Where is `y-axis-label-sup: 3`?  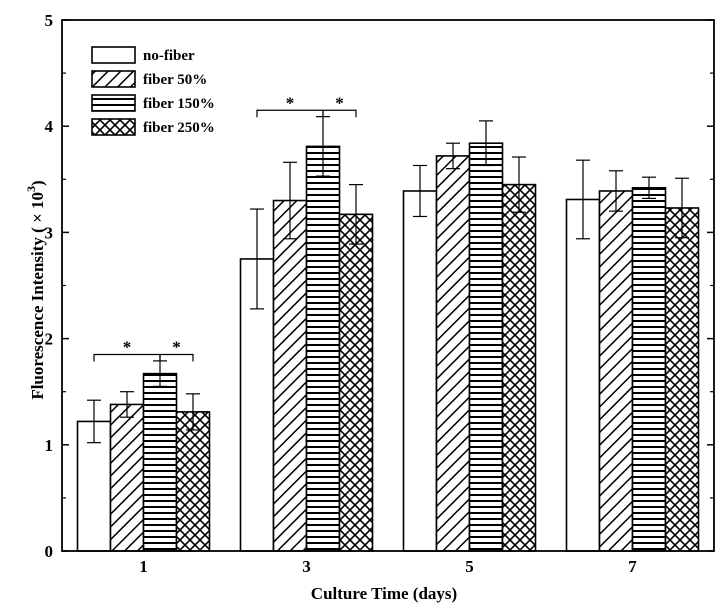 y-axis-label-sup: 3 is located at coordinates (31, 189).